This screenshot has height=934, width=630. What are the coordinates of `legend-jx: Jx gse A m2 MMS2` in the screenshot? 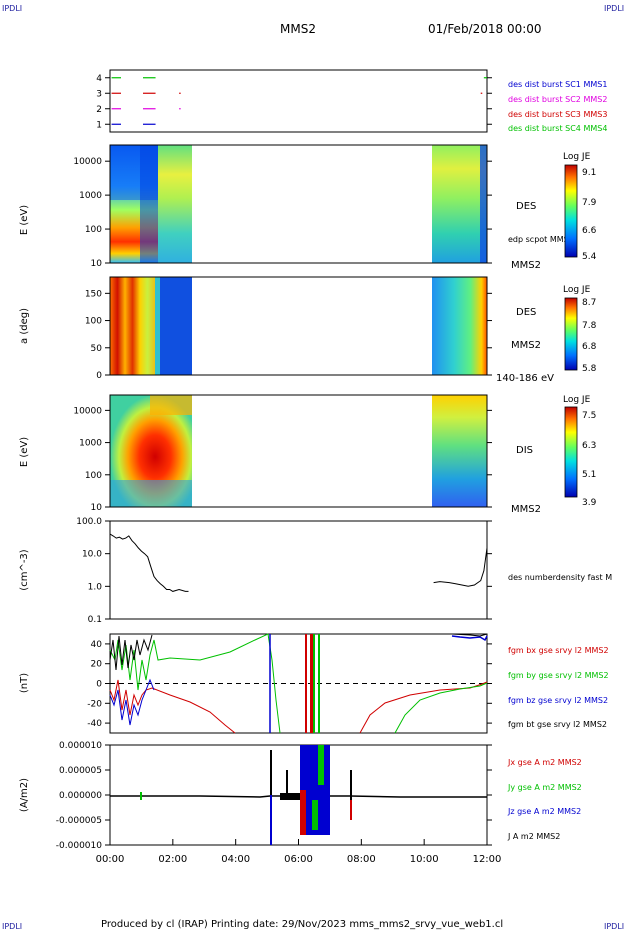 It's located at (544, 762).